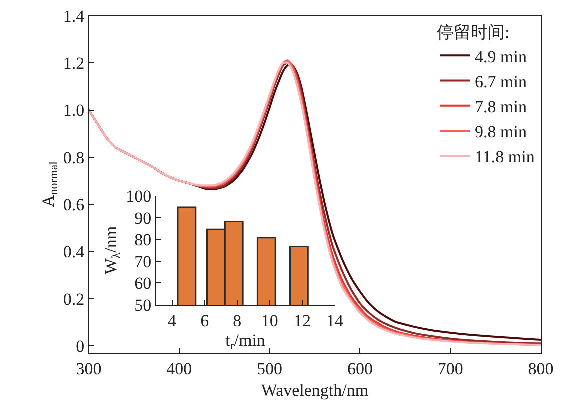  Describe the element at coordinates (451, 368) in the screenshot. I see `x-tick-label: 700` at that location.